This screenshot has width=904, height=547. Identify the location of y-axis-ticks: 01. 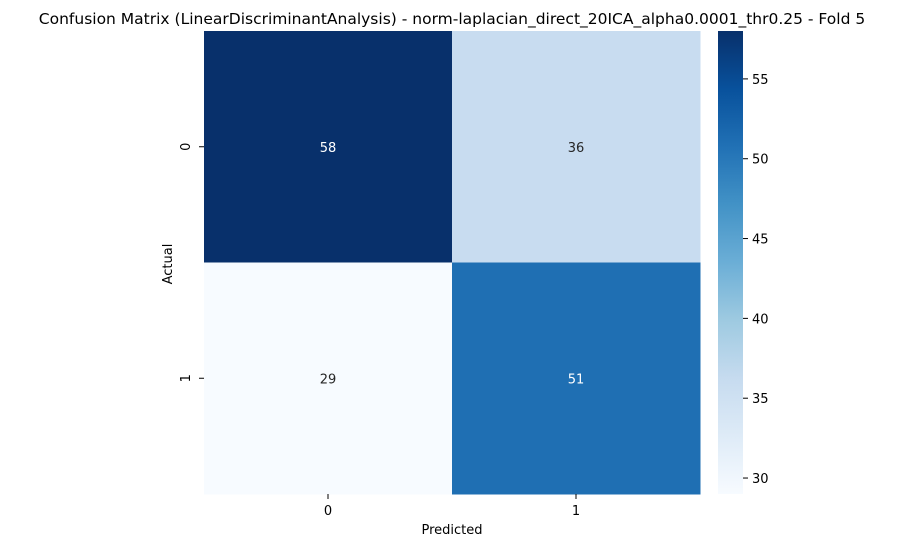
(191, 262).